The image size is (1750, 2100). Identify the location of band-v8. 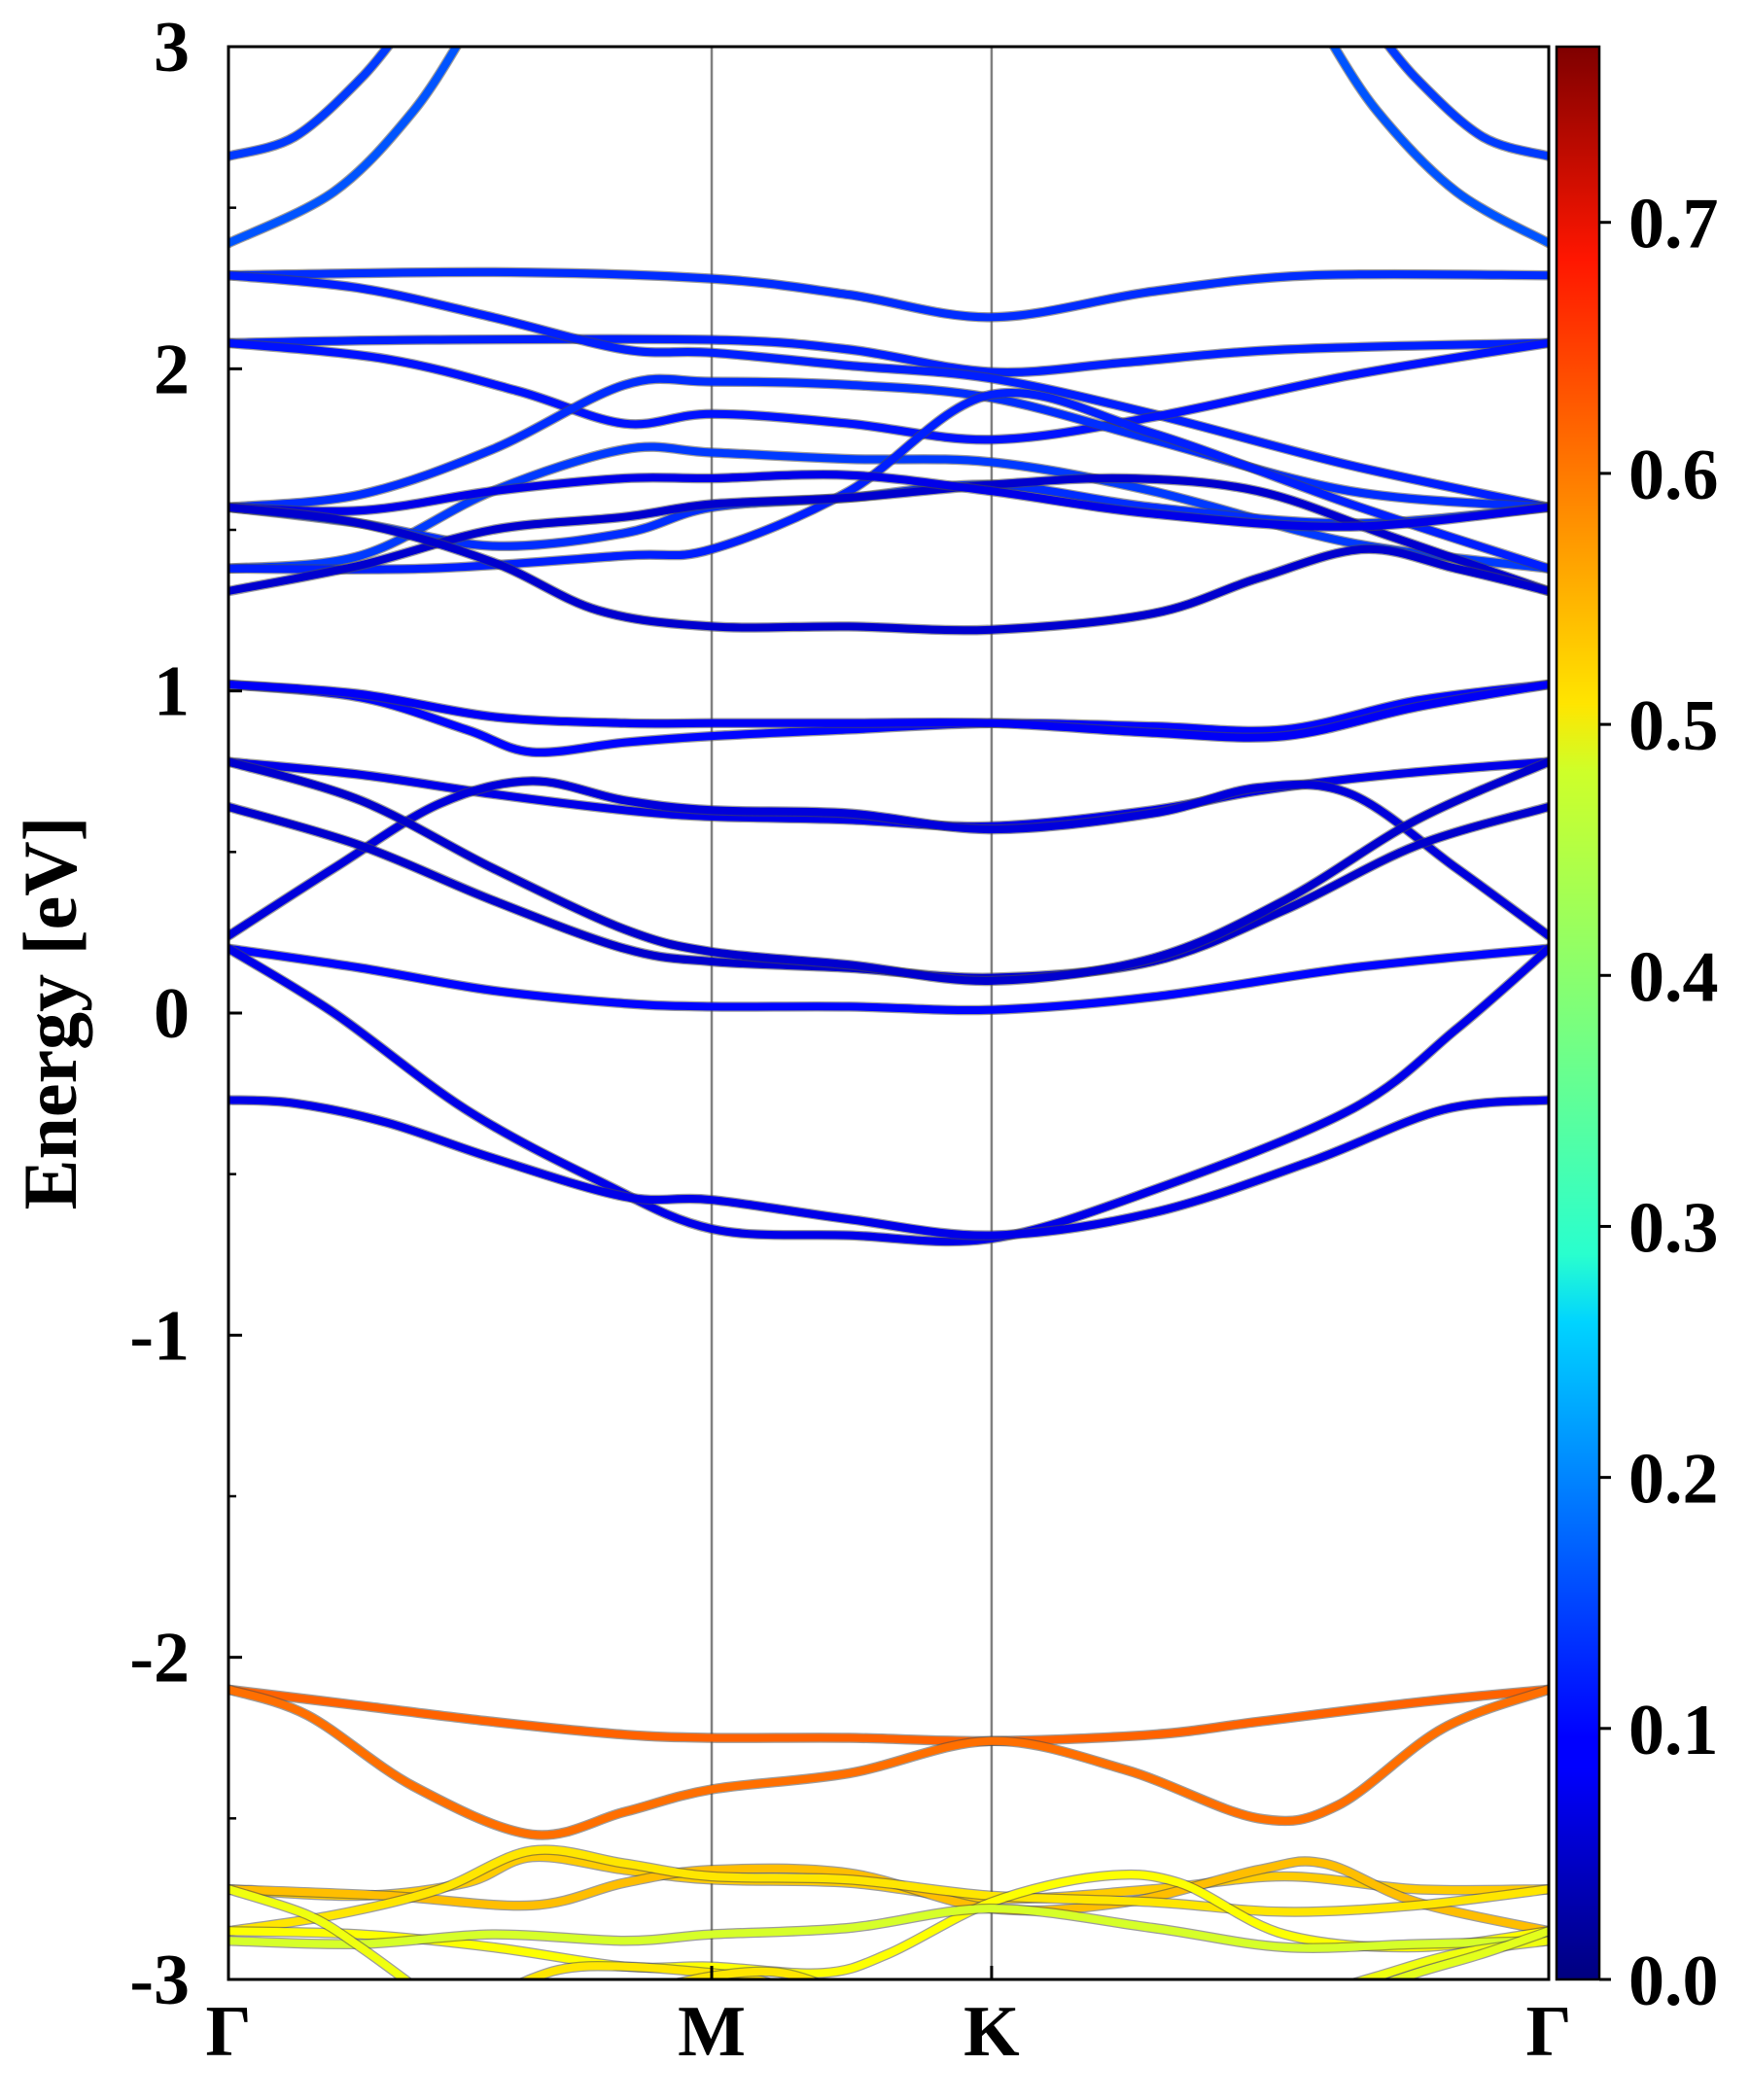
(320, 1932).